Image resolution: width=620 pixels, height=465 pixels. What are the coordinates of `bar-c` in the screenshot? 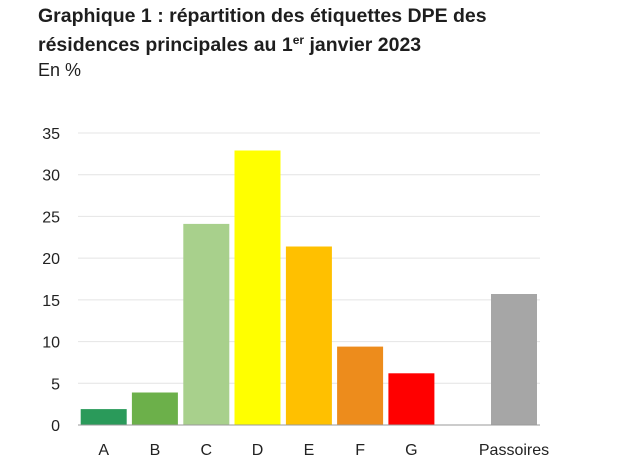 It's located at (206, 324).